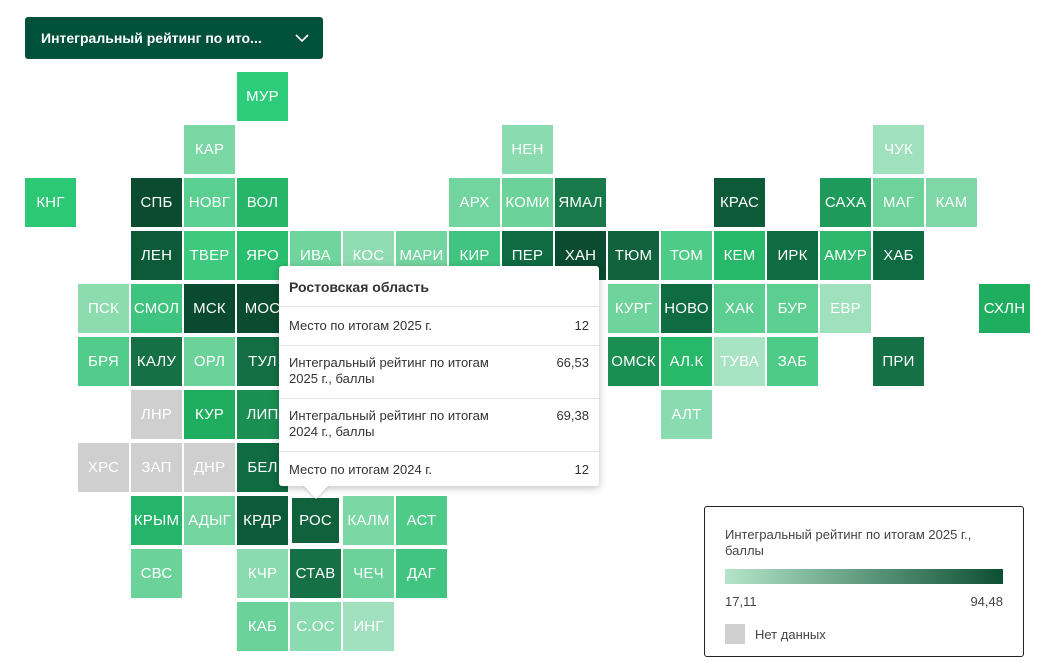  Describe the element at coordinates (686, 255) in the screenshot. I see `region-tile-25: ТОМ` at that location.